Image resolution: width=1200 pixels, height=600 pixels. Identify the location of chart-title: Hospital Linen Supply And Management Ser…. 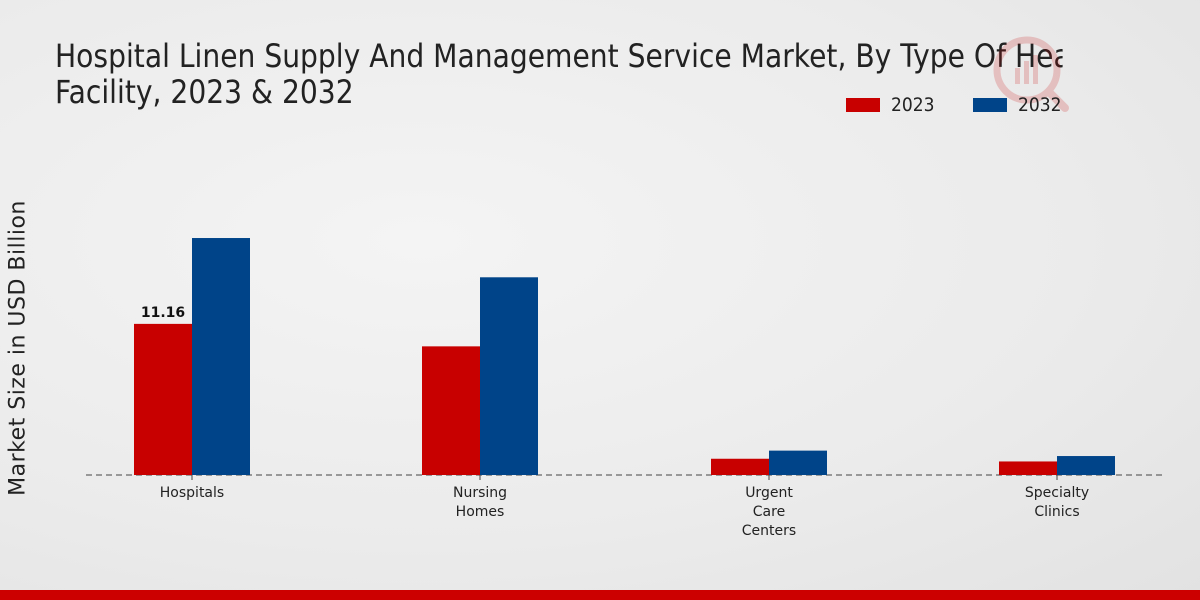
(559, 74).